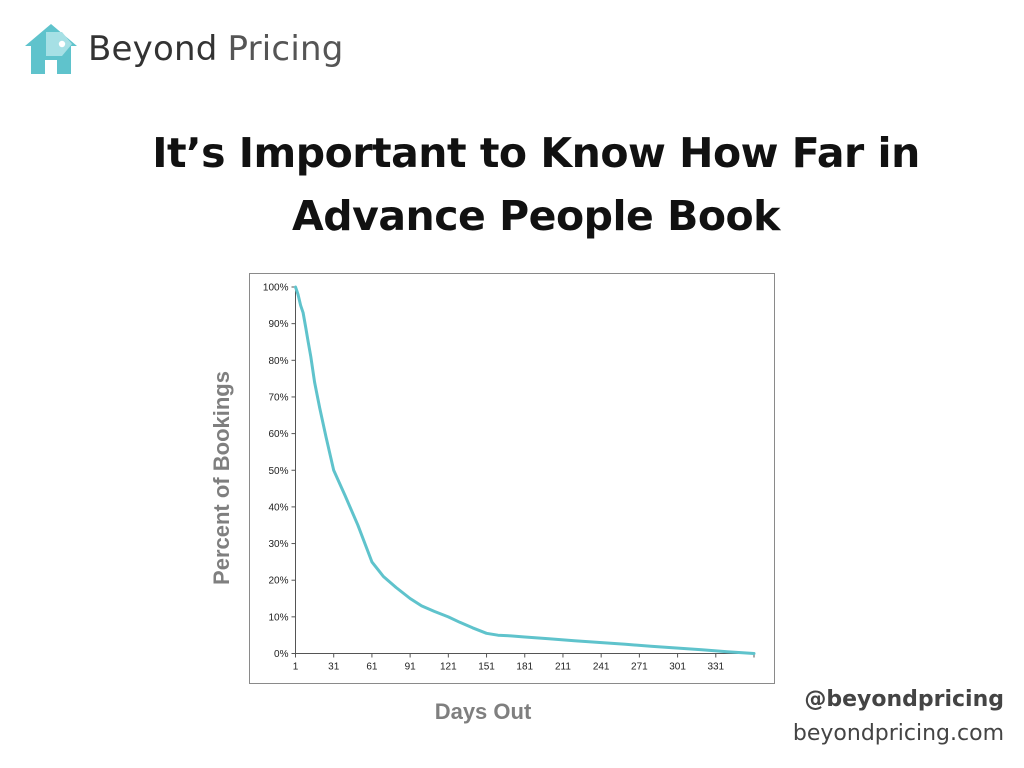 Image resolution: width=1024 pixels, height=768 pixels. I want to click on y-axis-ticks: 0% 10% 20% 30% 40% 50% 60% 70% 80% 90% 100%, so click(279, 471).